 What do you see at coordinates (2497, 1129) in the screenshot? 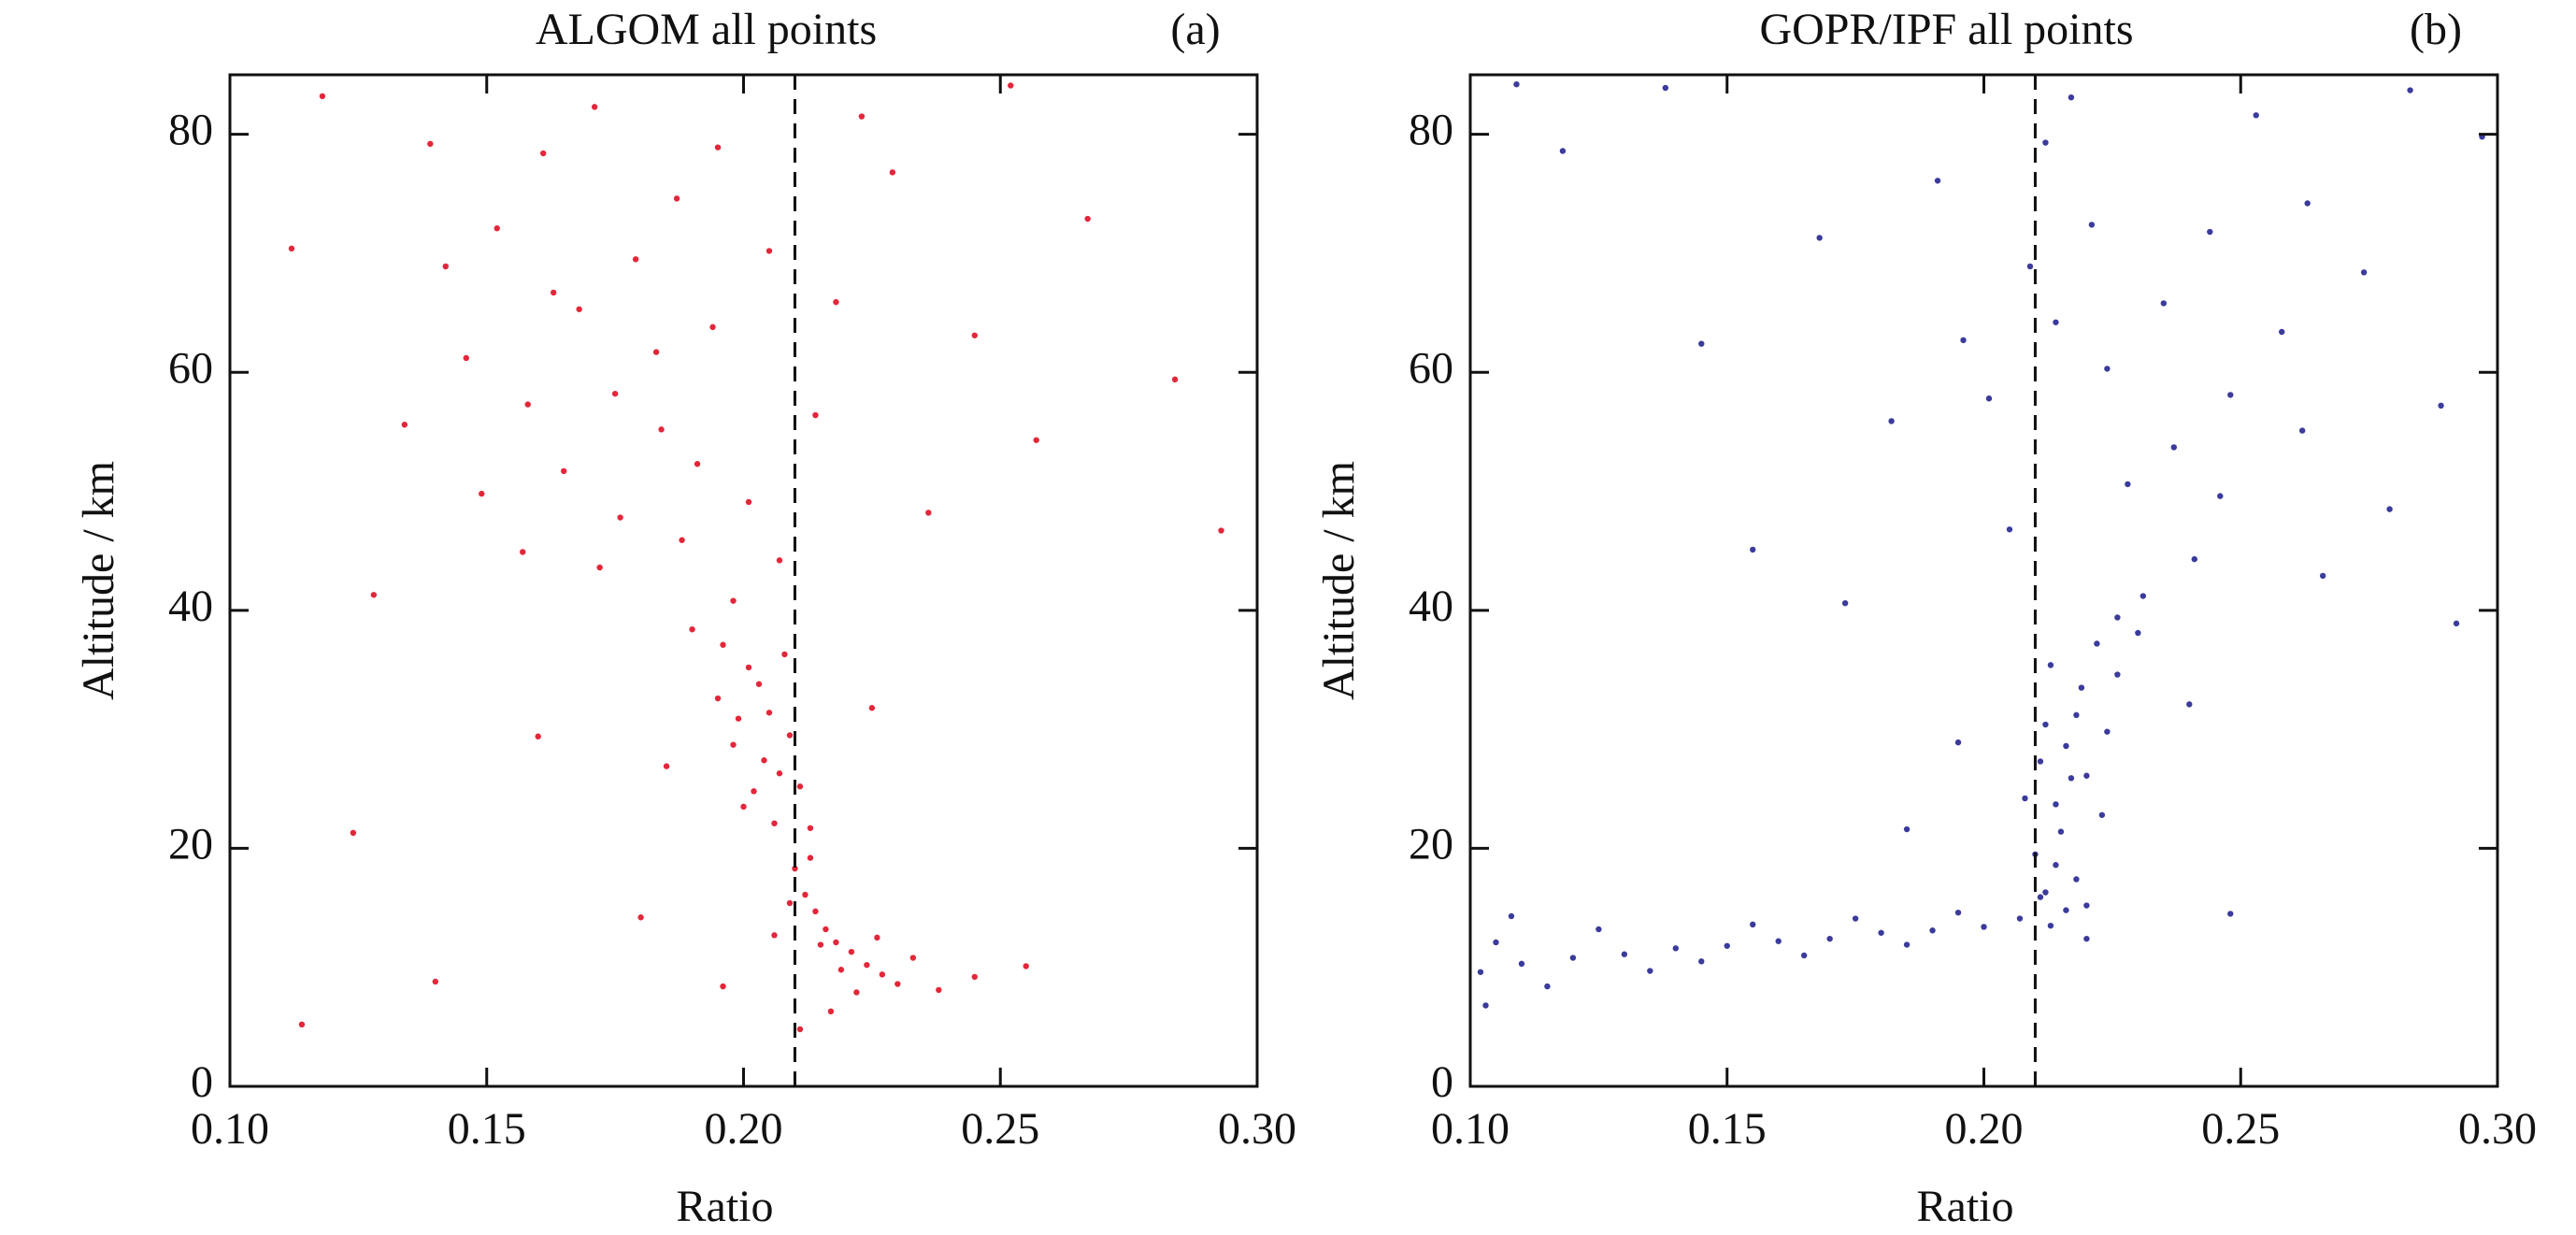
I see `x-tick-label: 0.30` at bounding box center [2497, 1129].